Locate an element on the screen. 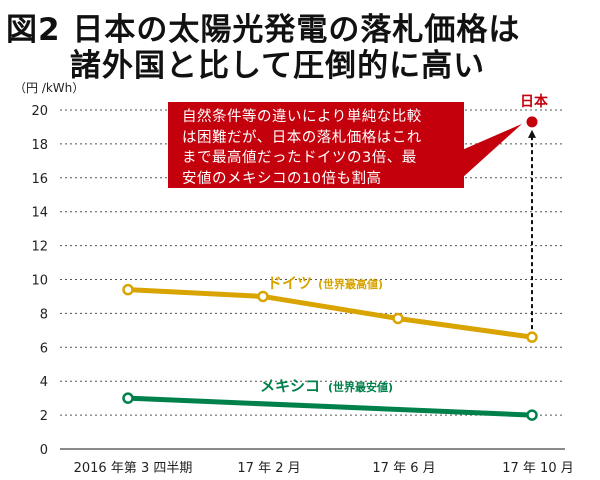 The width and height of the screenshot is (600, 480). mexico-line is located at coordinates (330, 406).